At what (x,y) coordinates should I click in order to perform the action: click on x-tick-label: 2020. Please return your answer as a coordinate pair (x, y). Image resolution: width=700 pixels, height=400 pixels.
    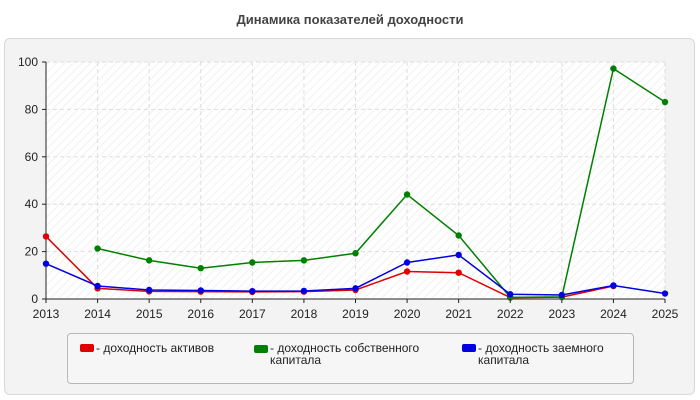
    Looking at the image, I should click on (407, 314).